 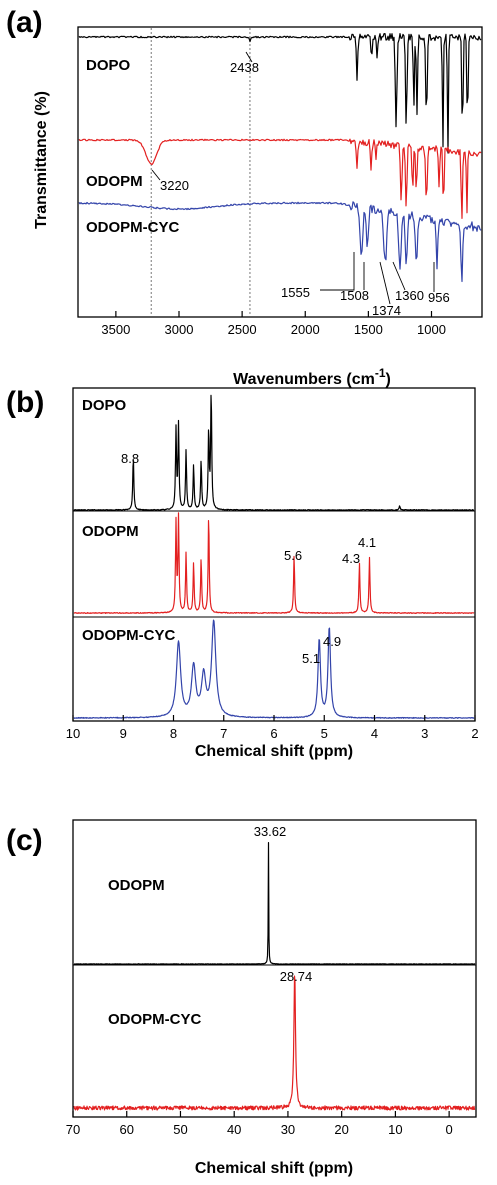 What do you see at coordinates (274, 1168) in the screenshot?
I see `panel-c-xlabel: Chemical shift (ppm)` at bounding box center [274, 1168].